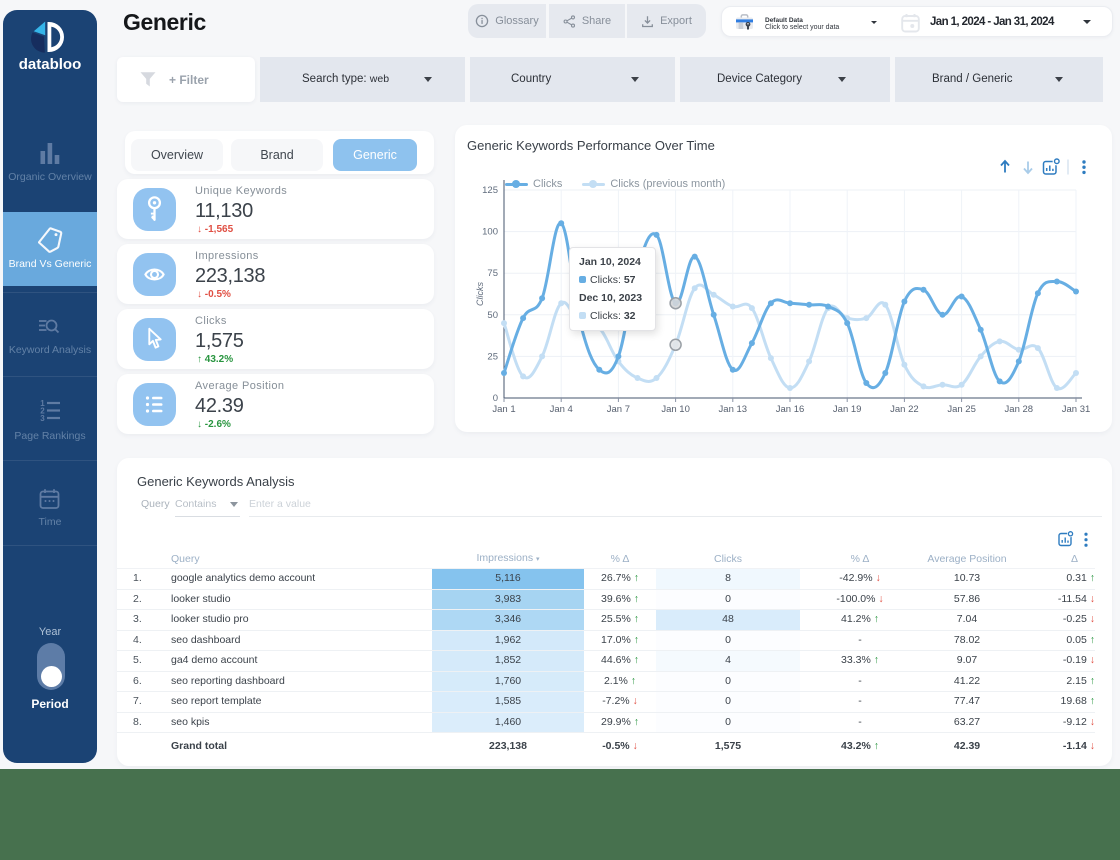 The width and height of the screenshot is (1120, 860). I want to click on svg-text: 100, so click(490, 232).